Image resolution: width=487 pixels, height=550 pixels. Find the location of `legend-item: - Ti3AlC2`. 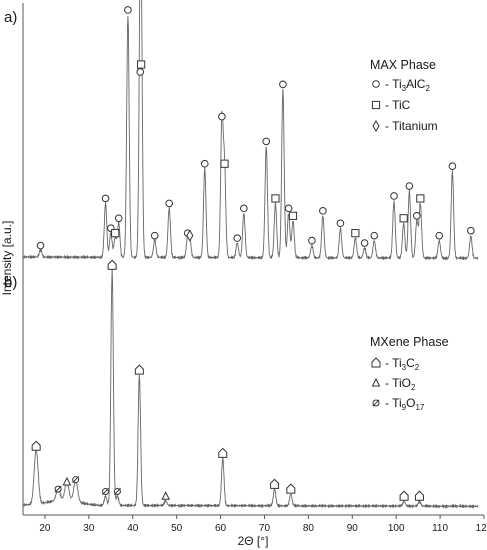

legend-item: - Ti3AlC2 is located at coordinates (401, 85).